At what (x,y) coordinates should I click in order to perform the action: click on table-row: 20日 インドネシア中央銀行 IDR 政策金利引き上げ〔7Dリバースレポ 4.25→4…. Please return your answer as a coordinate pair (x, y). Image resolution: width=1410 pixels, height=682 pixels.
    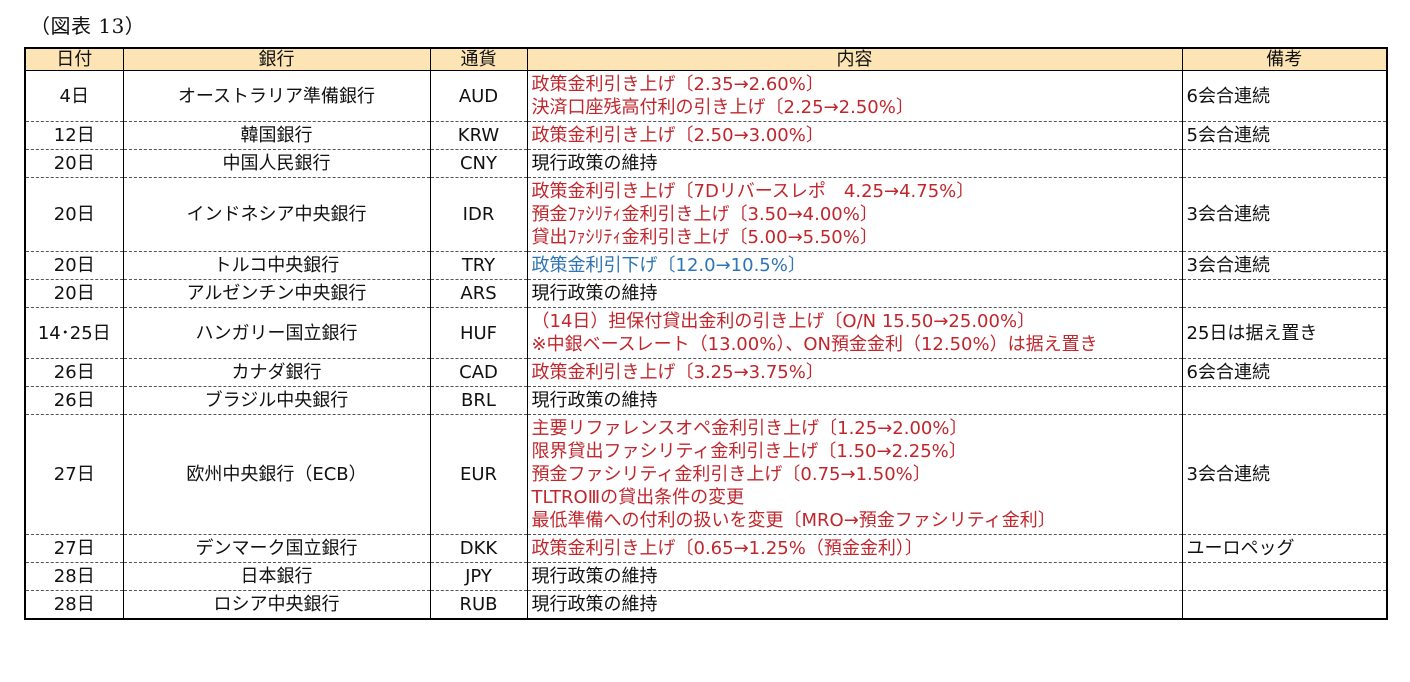
    Looking at the image, I should click on (706, 214).